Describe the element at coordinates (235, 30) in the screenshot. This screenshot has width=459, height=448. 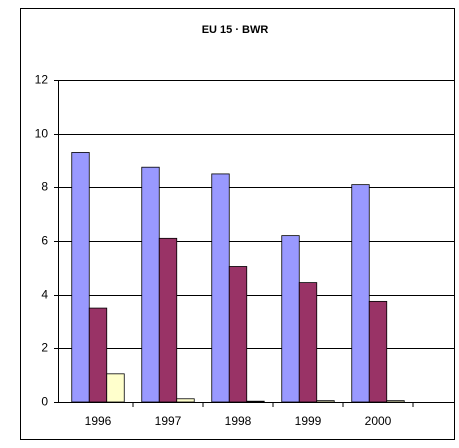
I see `chart-title: EU 15 · BWR` at that location.